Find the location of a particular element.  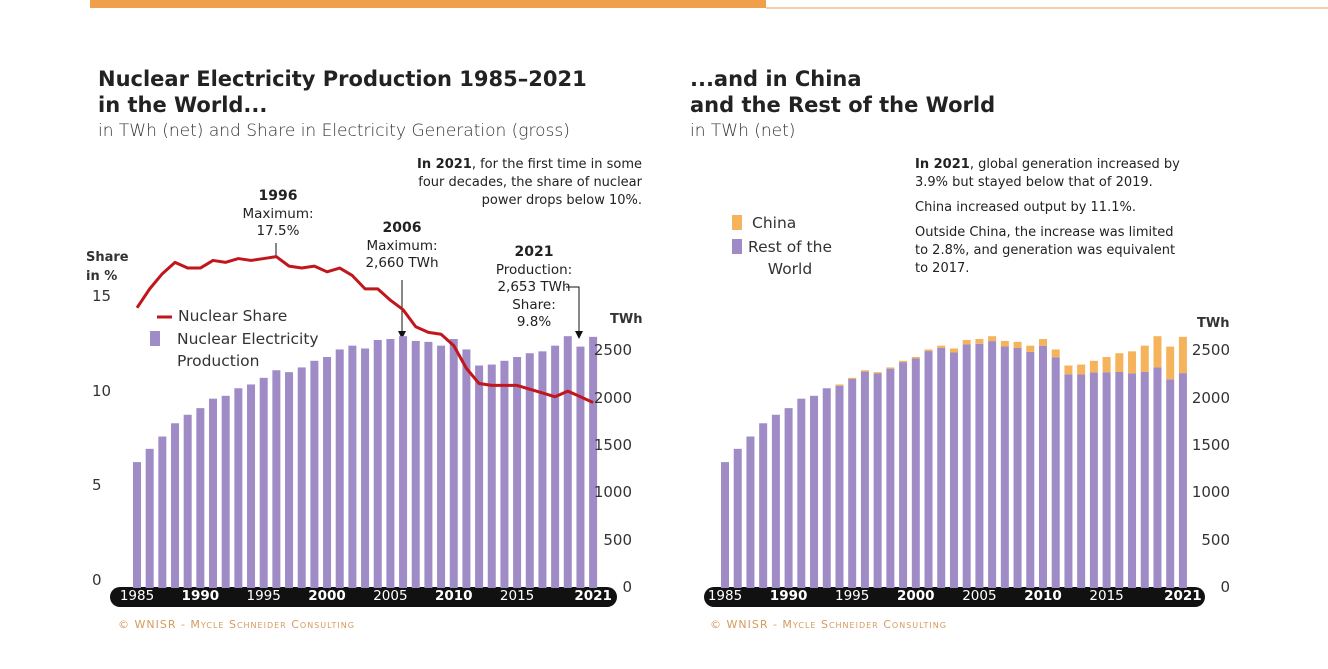

annotation-line: Share: is located at coordinates (534, 304).